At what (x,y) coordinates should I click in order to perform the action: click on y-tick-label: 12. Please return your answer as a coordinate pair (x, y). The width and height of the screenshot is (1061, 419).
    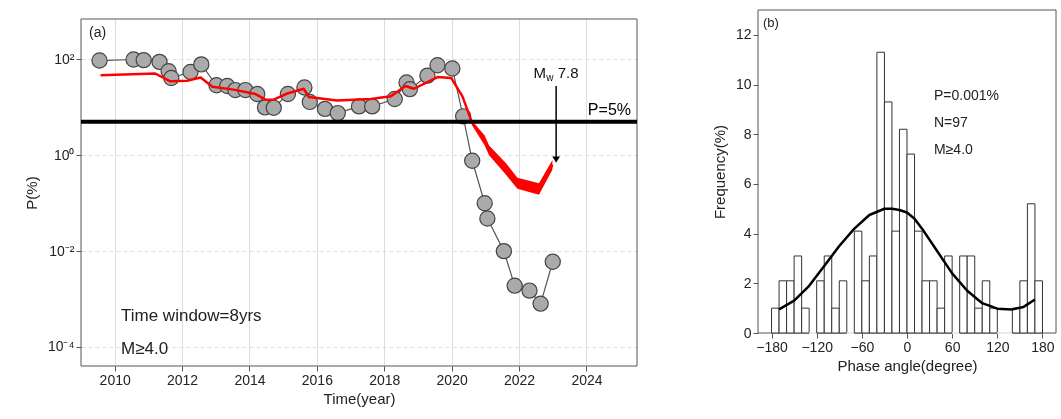
    Looking at the image, I should click on (743, 34).